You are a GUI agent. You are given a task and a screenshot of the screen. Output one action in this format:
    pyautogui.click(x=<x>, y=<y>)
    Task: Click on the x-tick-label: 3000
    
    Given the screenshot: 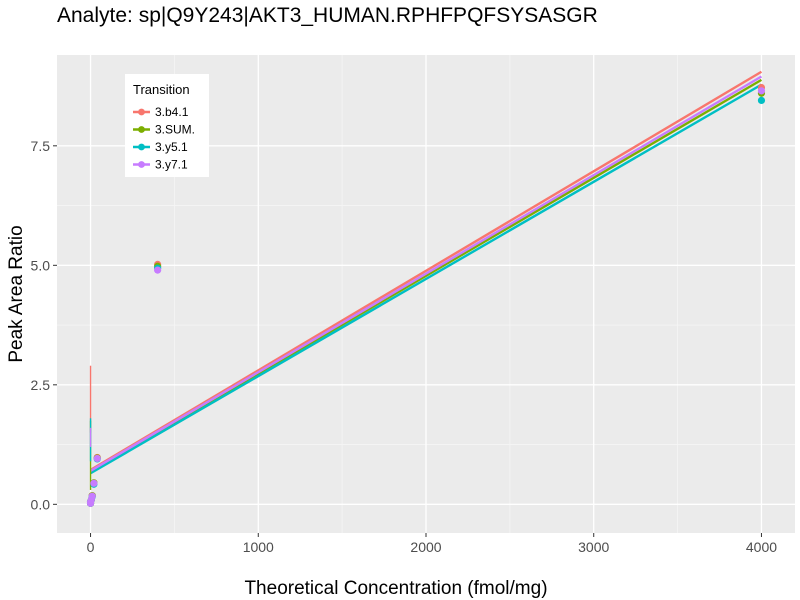 What is the action you would take?
    pyautogui.click(x=593, y=547)
    